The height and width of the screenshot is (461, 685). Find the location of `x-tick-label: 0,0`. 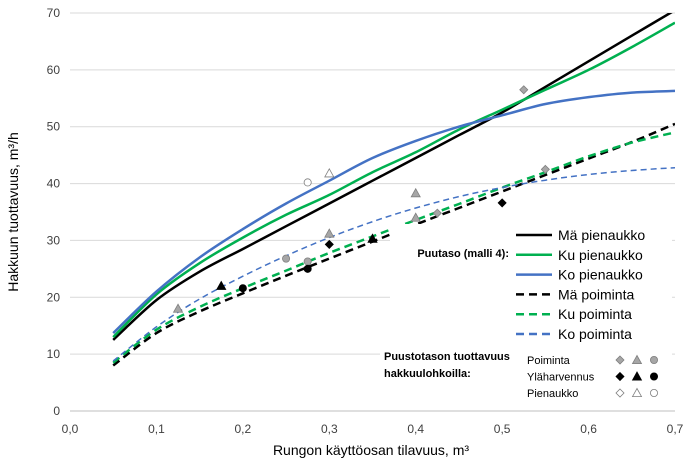

x-tick-label: 0,0 is located at coordinates (70, 429).